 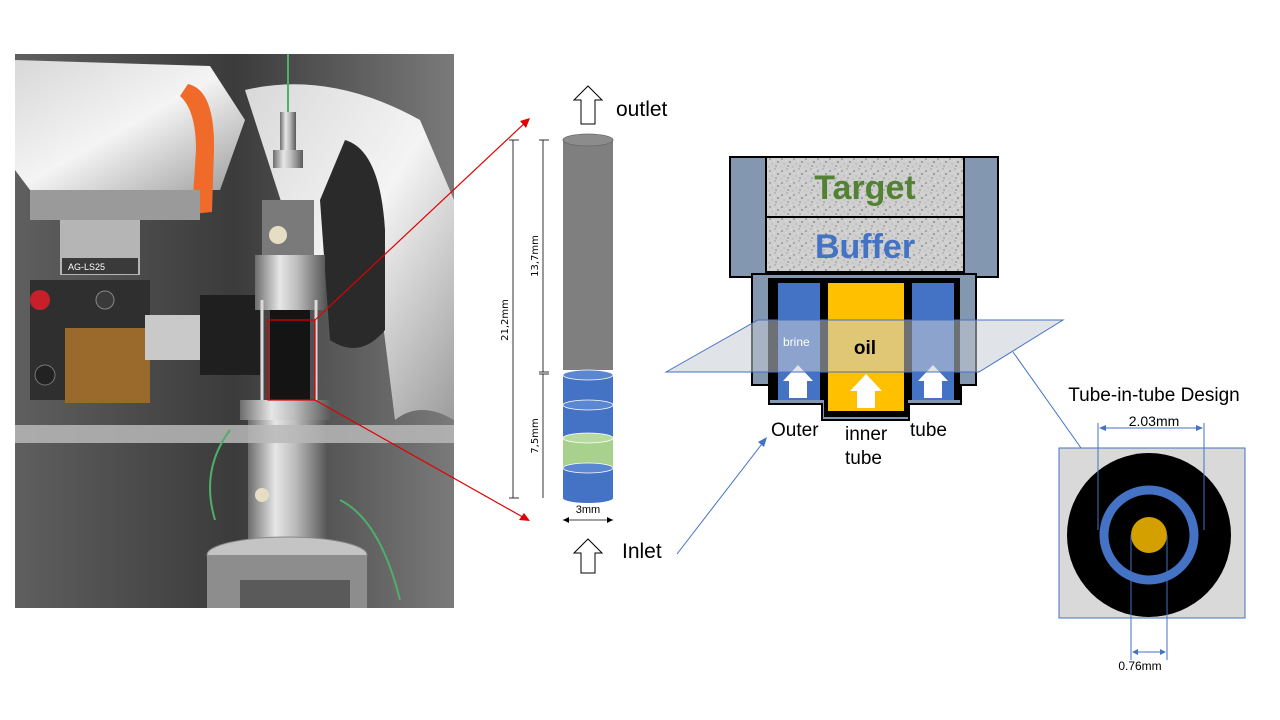 What do you see at coordinates (524, 517) in the screenshot?
I see `callout-arrow-bottom` at bounding box center [524, 517].